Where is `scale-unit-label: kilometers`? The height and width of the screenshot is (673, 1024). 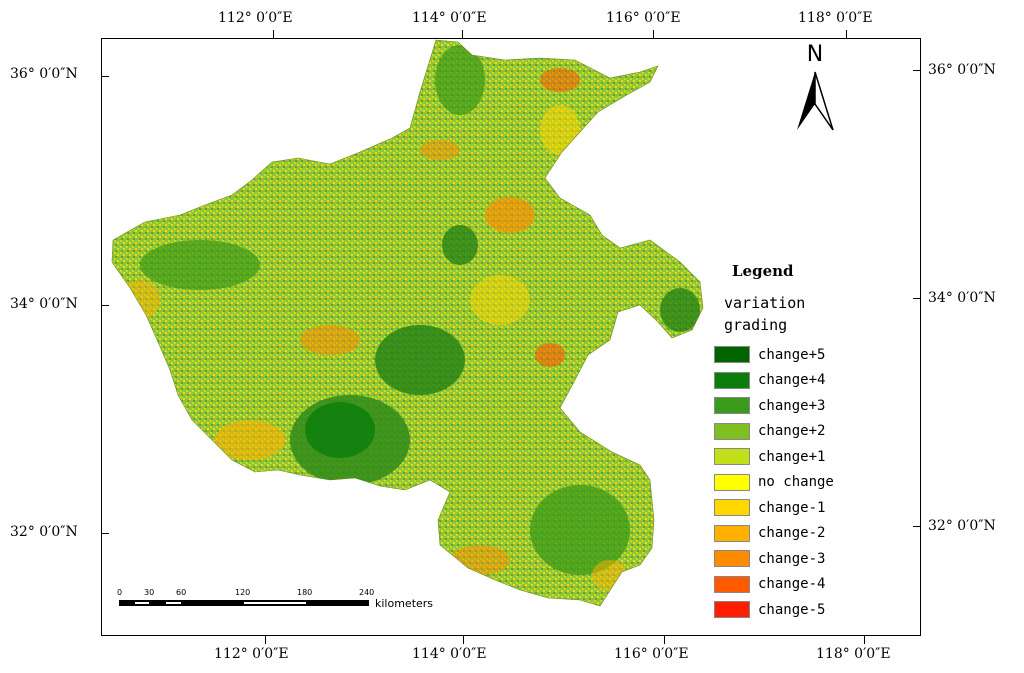 scale-unit-label: kilometers is located at coordinates (404, 603).